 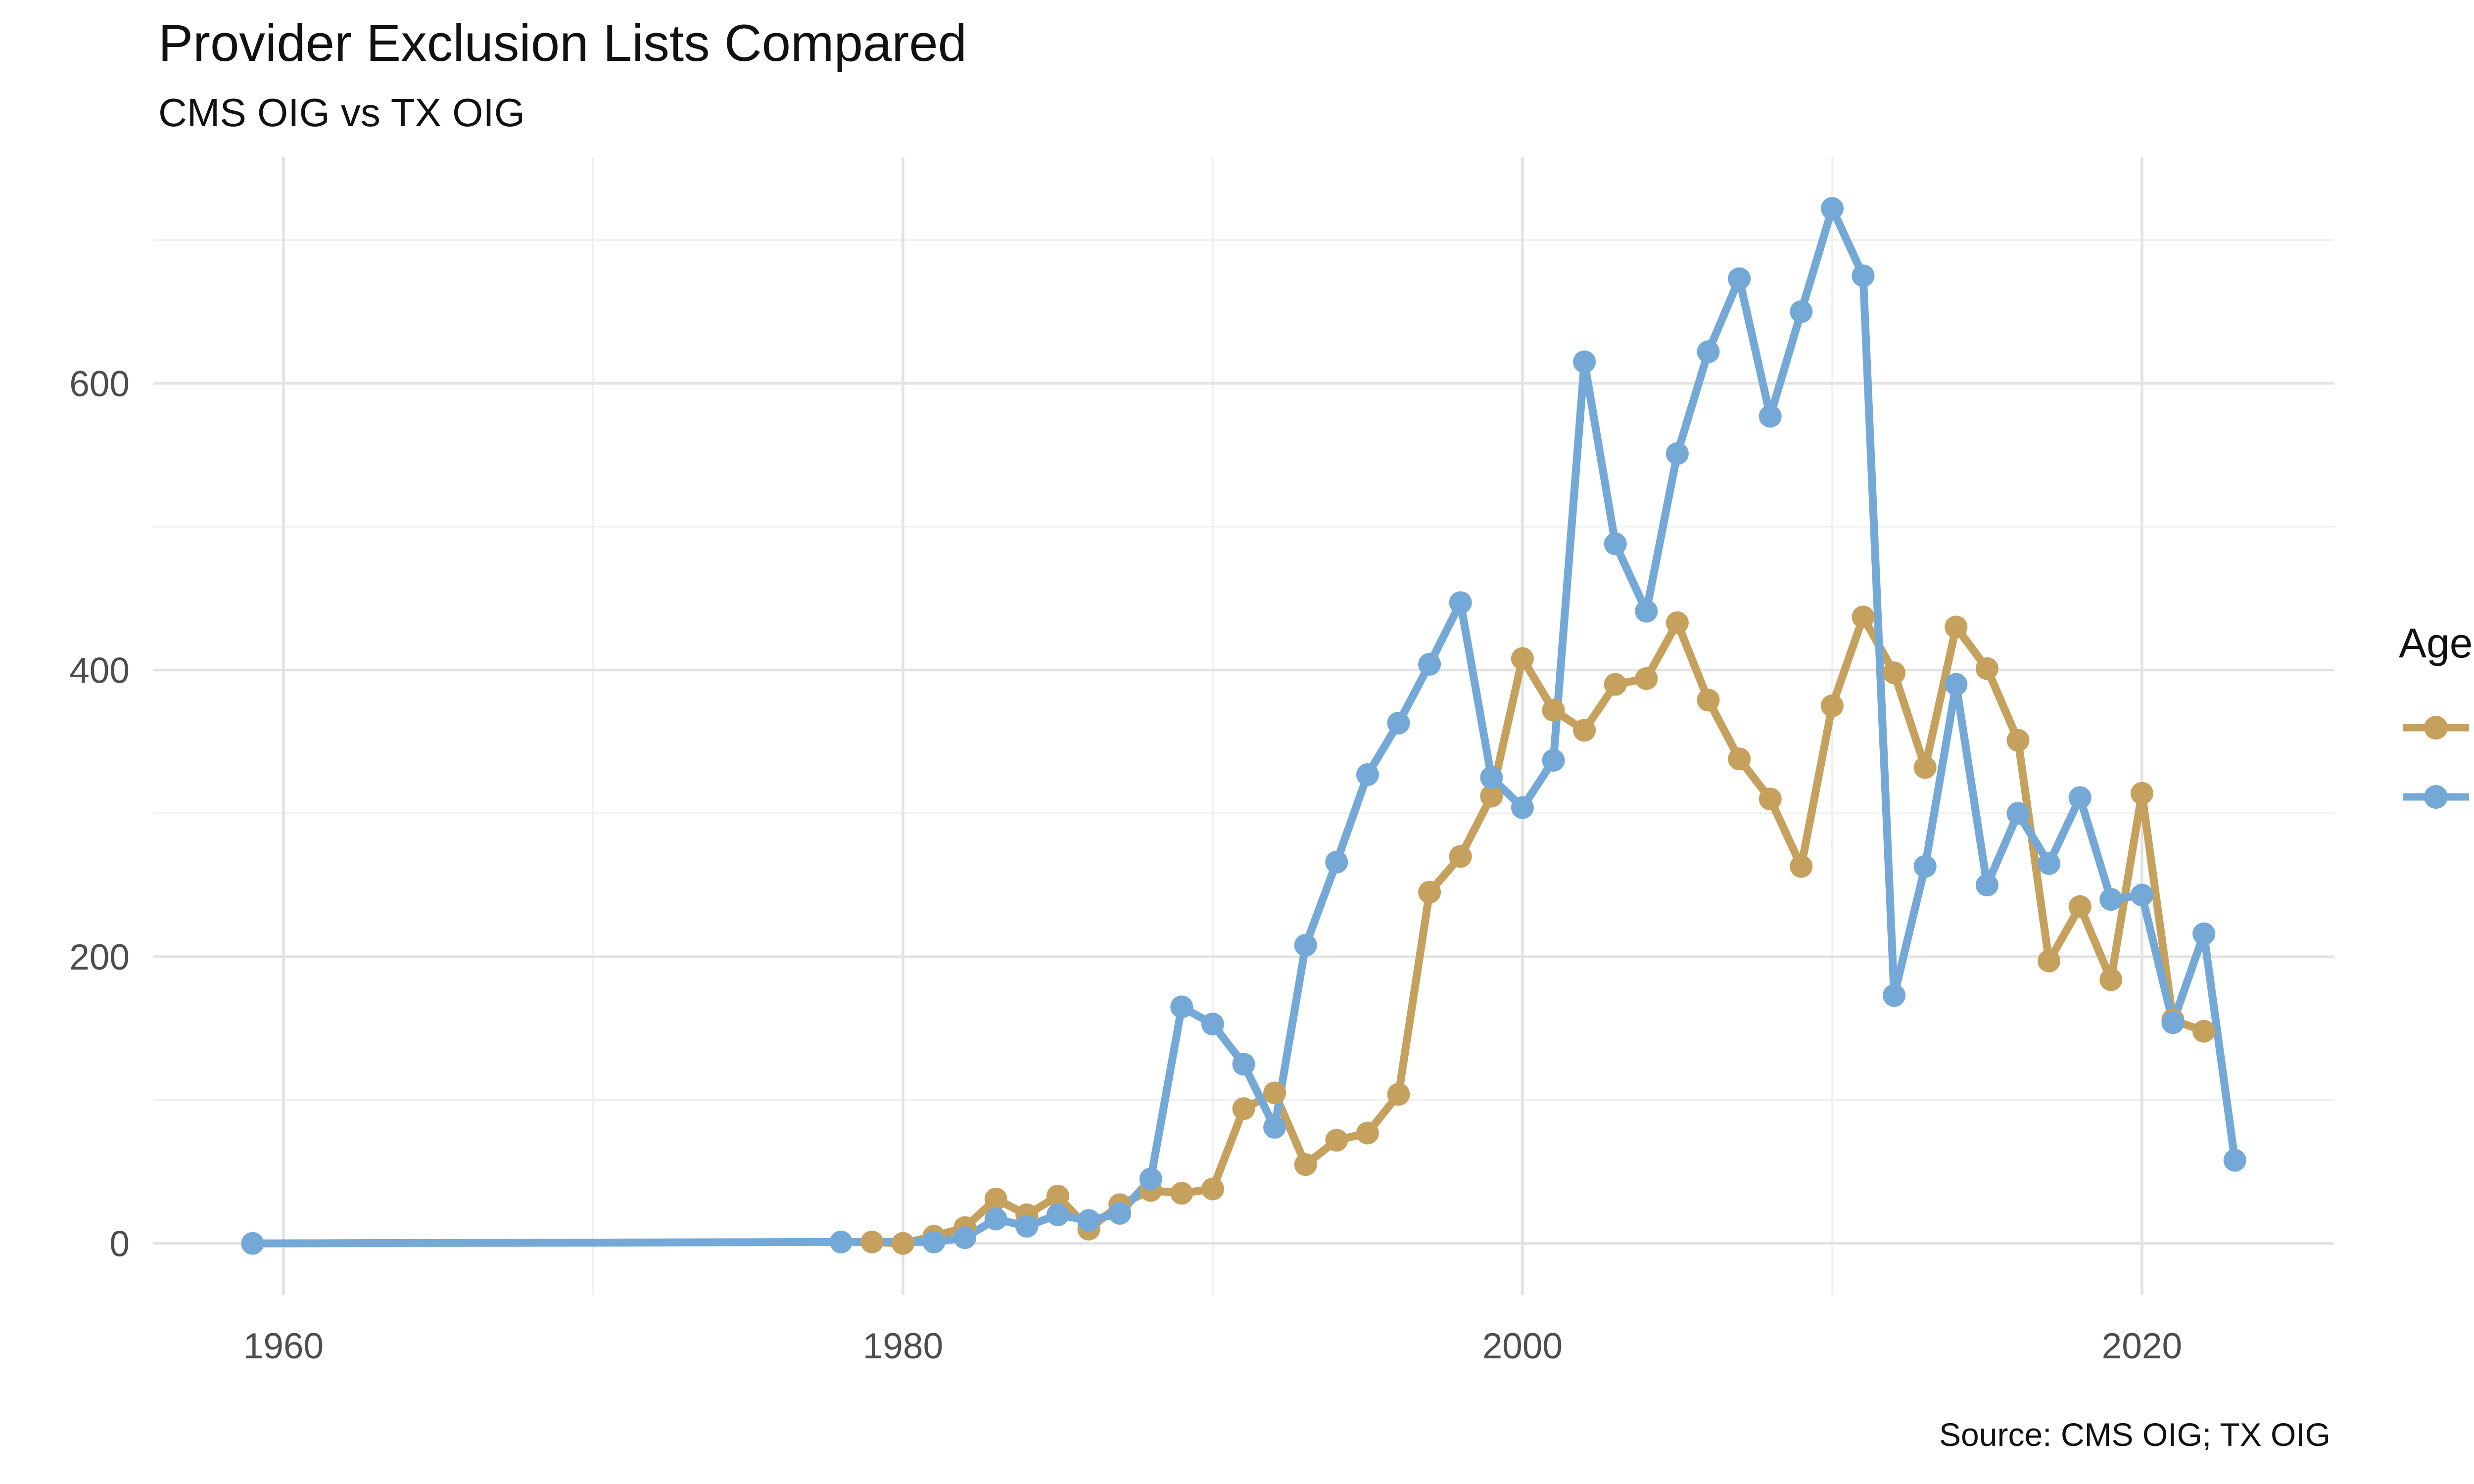 What do you see at coordinates (2142, 1346) in the screenshot?
I see `x-tick-label: 2020` at bounding box center [2142, 1346].